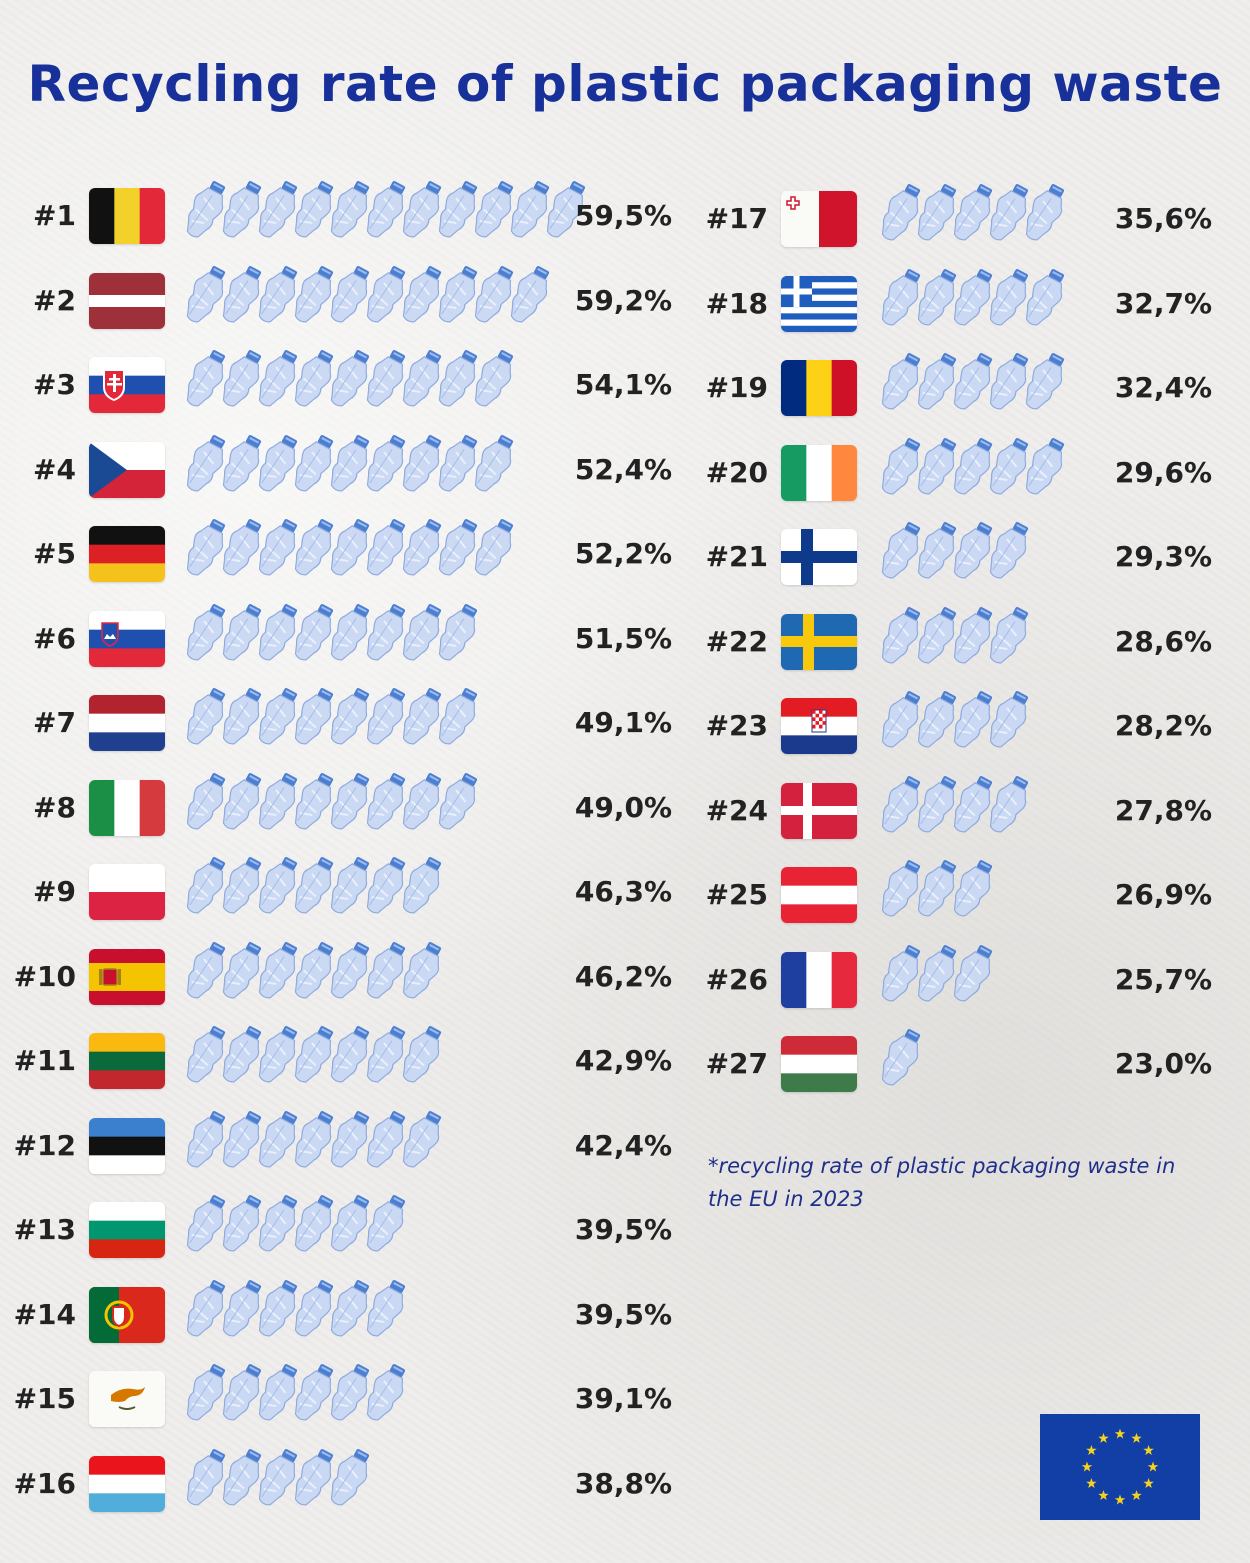  Describe the element at coordinates (736, 218) in the screenshot. I see `rank-label: #17` at that location.